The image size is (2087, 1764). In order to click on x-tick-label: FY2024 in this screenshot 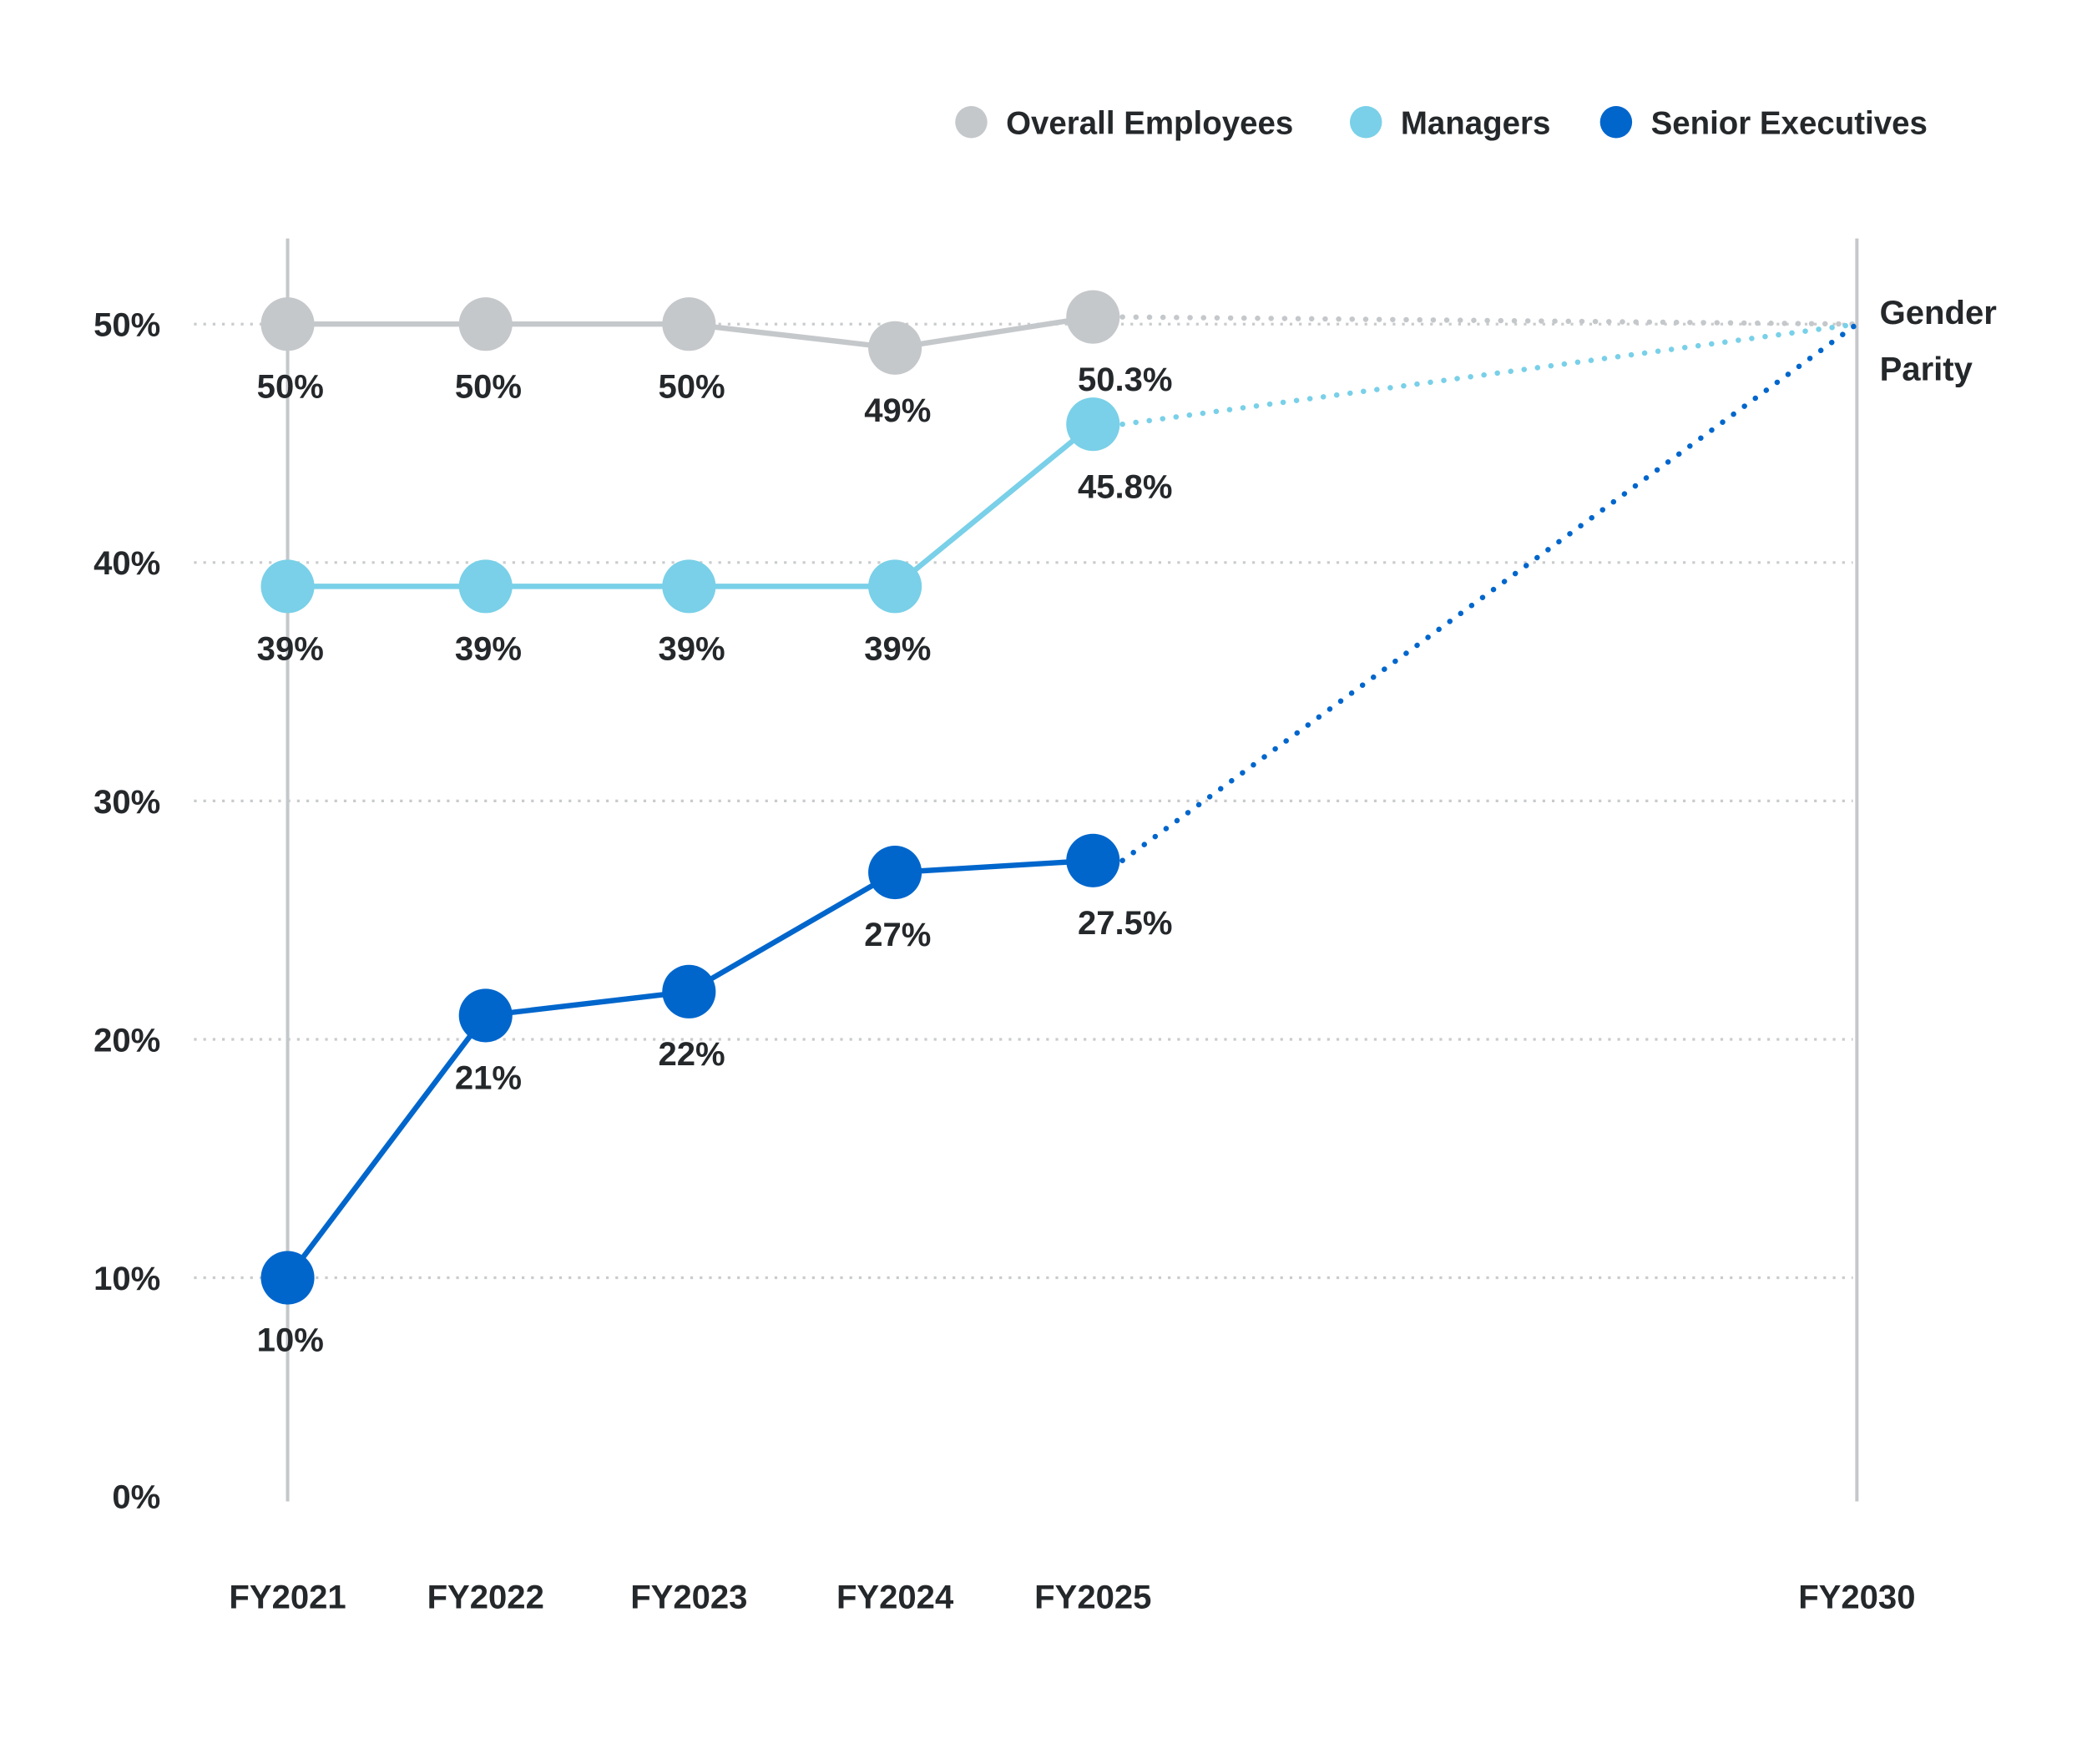, I will do `click(895, 1598)`.